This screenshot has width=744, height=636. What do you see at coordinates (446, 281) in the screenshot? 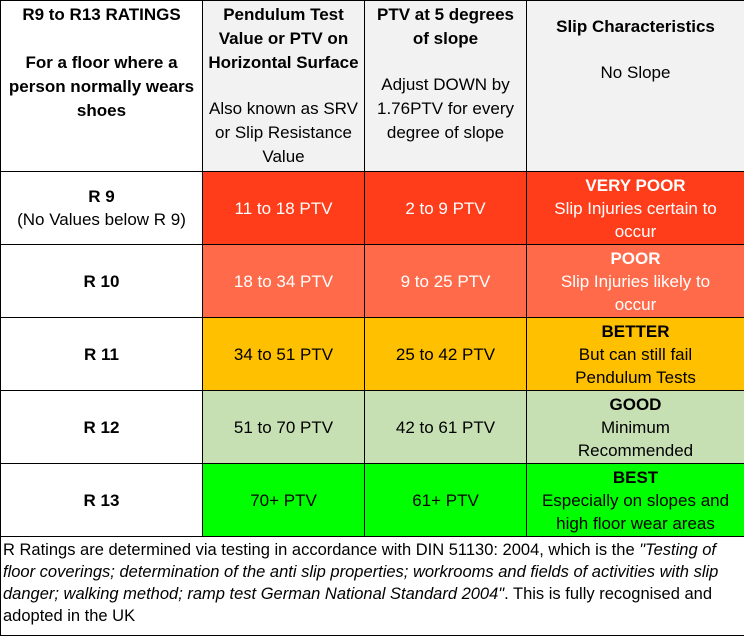
I see `ptv-slope-cell: 9 to 25 PTV` at bounding box center [446, 281].